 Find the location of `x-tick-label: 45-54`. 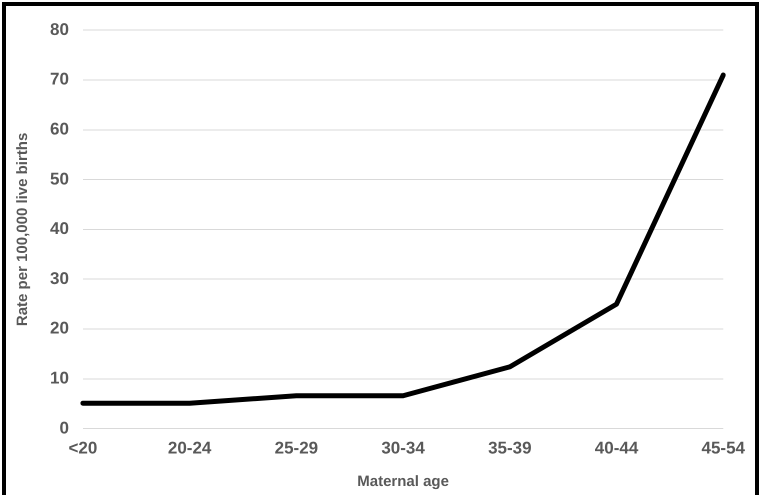

x-tick-label: 45-54 is located at coordinates (724, 448).